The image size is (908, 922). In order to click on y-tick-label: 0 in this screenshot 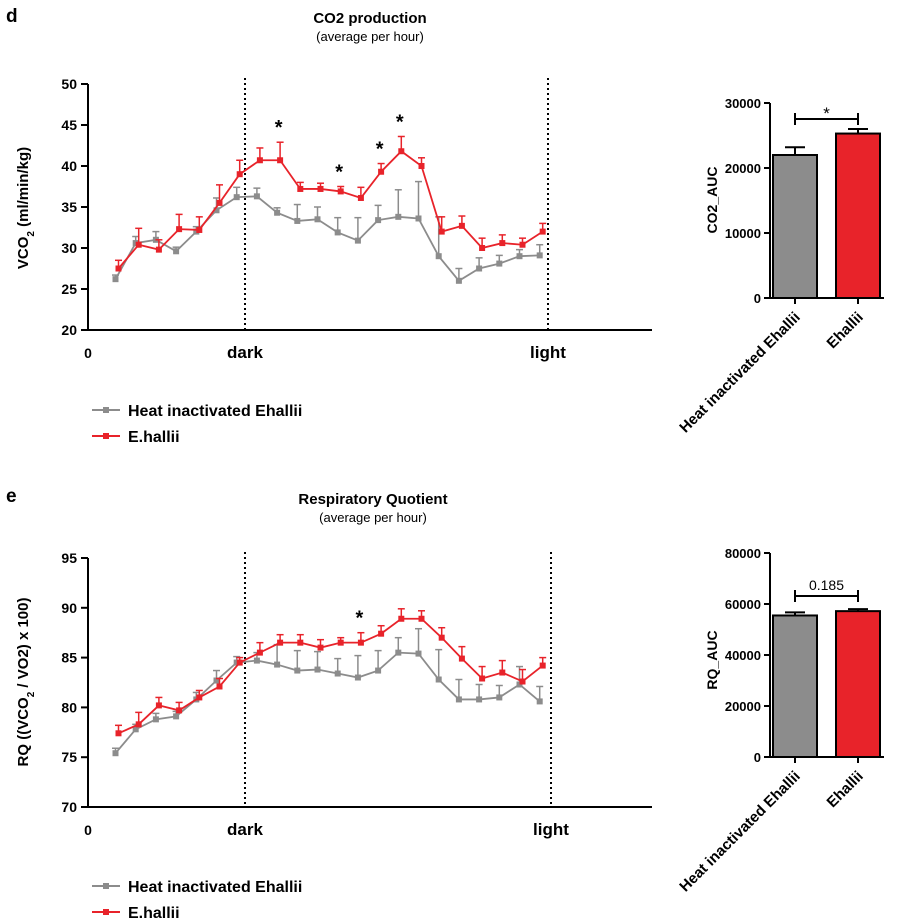, I will do `click(757, 757)`.